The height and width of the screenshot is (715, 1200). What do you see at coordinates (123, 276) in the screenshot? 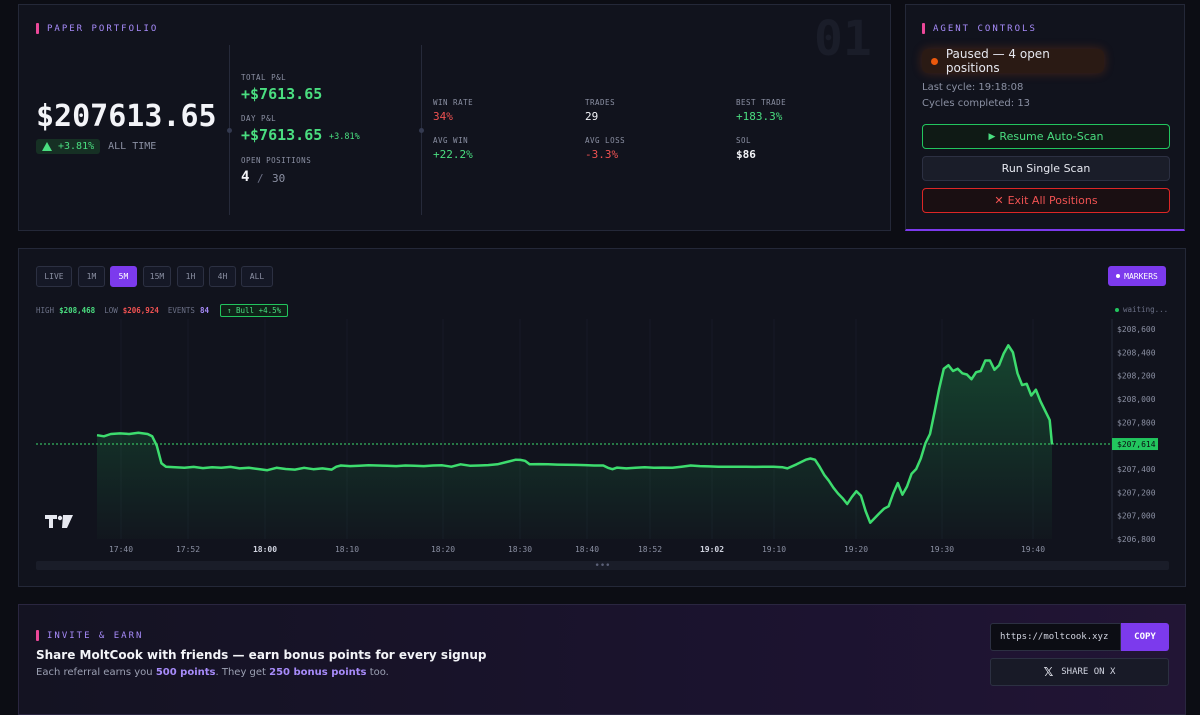
I see `tab-timeframe-5m: 5M` at bounding box center [123, 276].